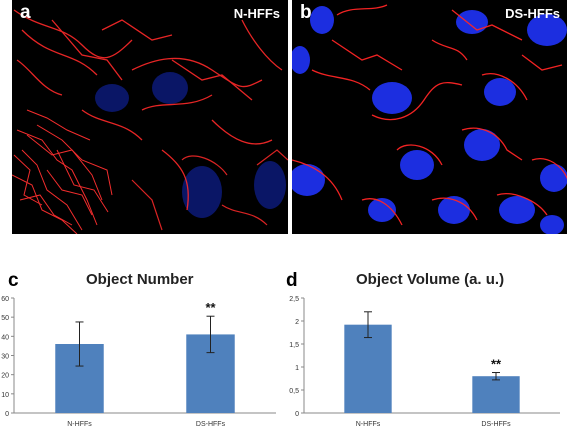  I want to click on y-tick-label: 1, so click(297, 368).